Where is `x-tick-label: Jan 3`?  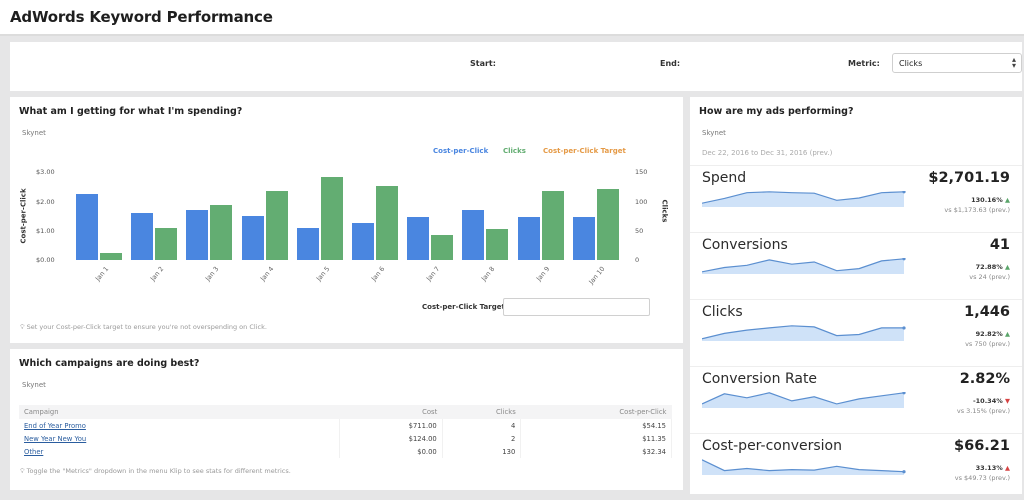 x-tick-label: Jan 3 is located at coordinates (212, 274).